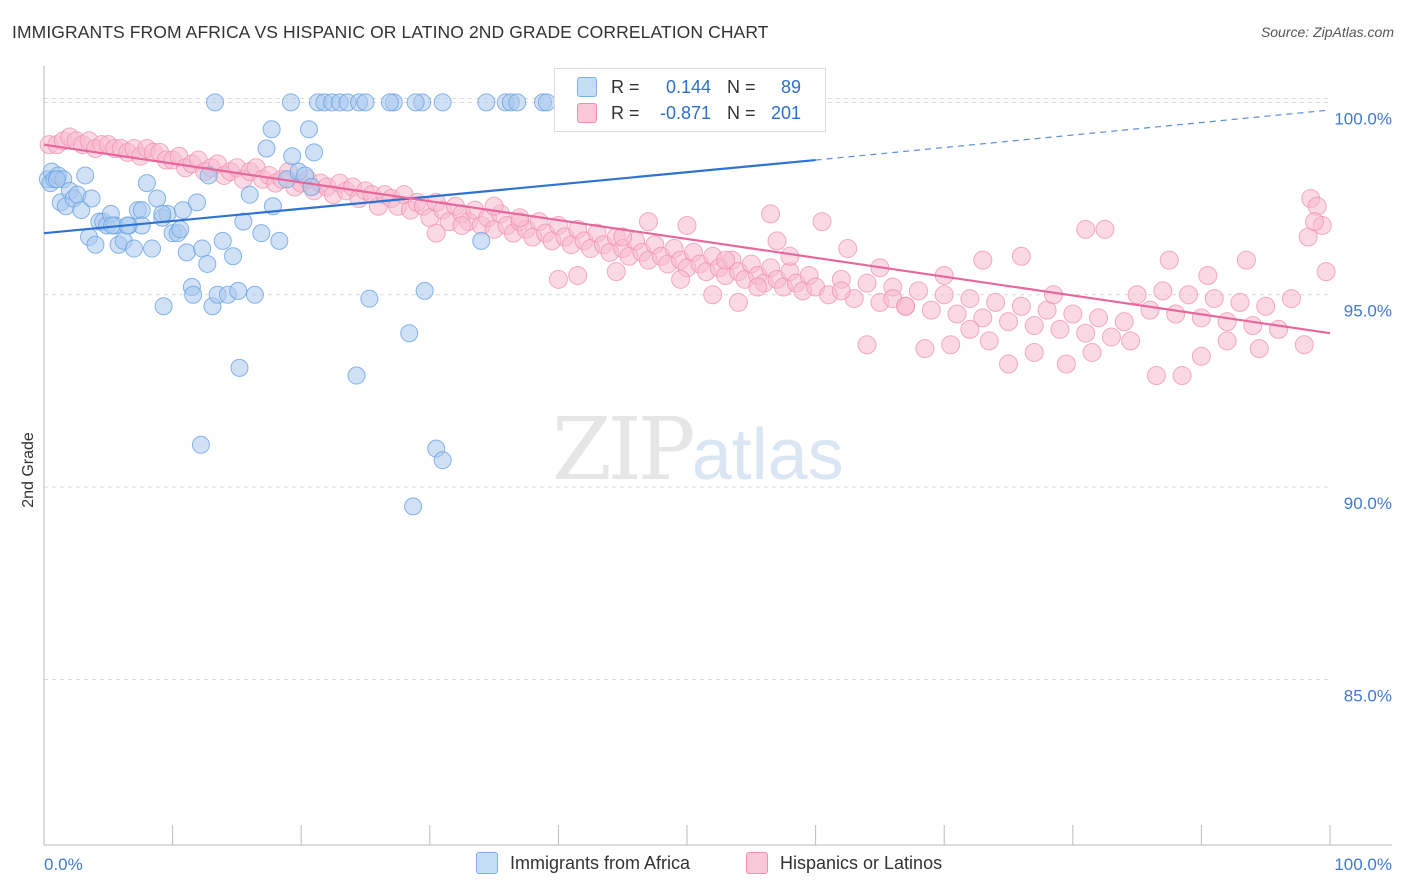  Describe the element at coordinates (587, 113) in the screenshot. I see `hispanic-swatch` at that location.